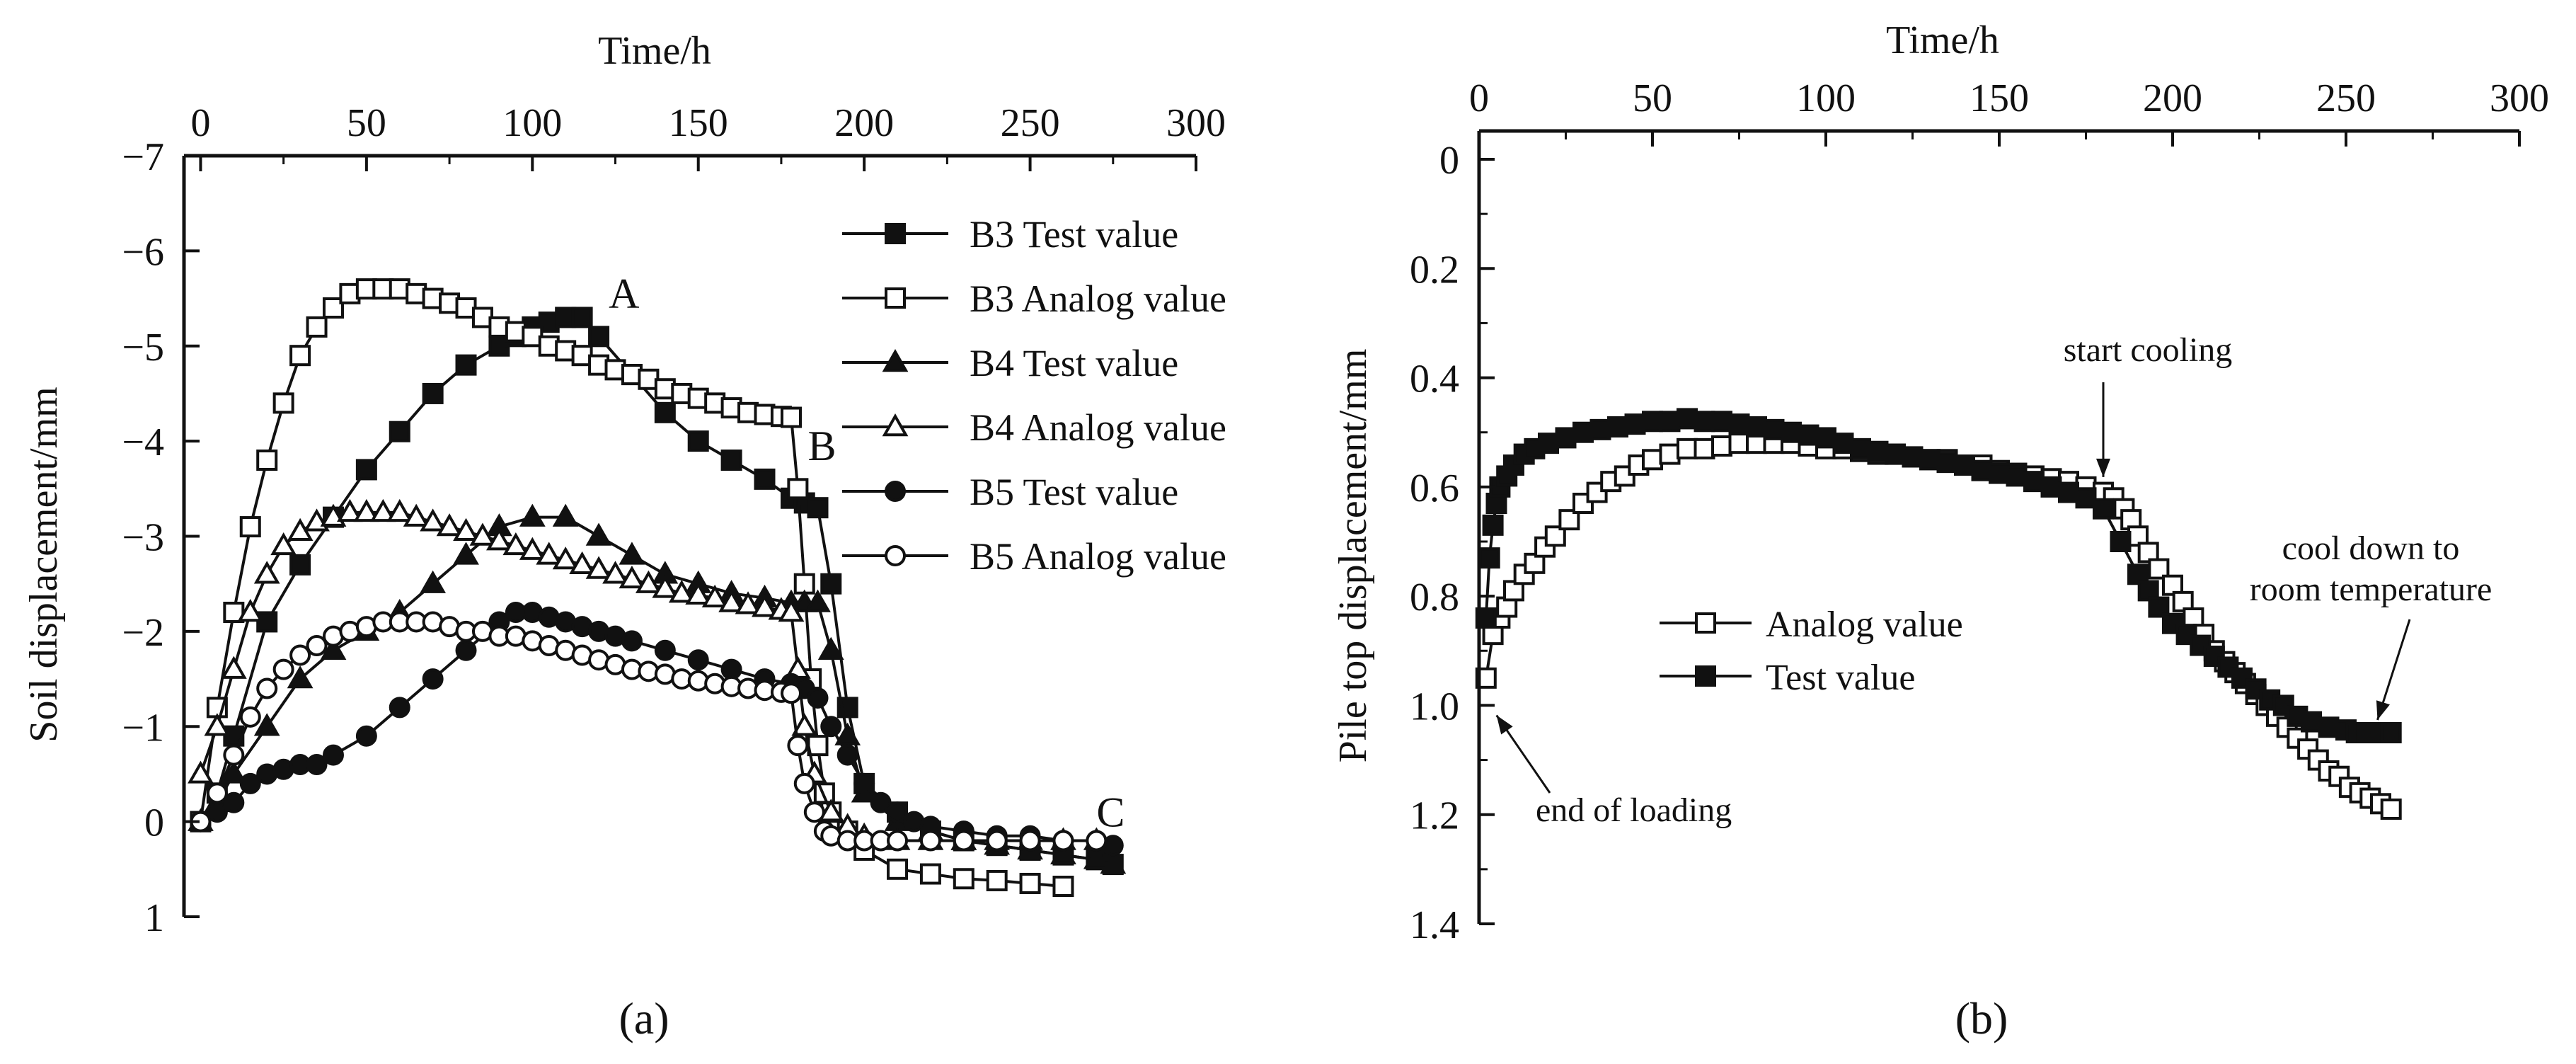 This screenshot has width=2576, height=1064. I want to click on panel-b-y-tick-label: 0.4, so click(1435, 379).